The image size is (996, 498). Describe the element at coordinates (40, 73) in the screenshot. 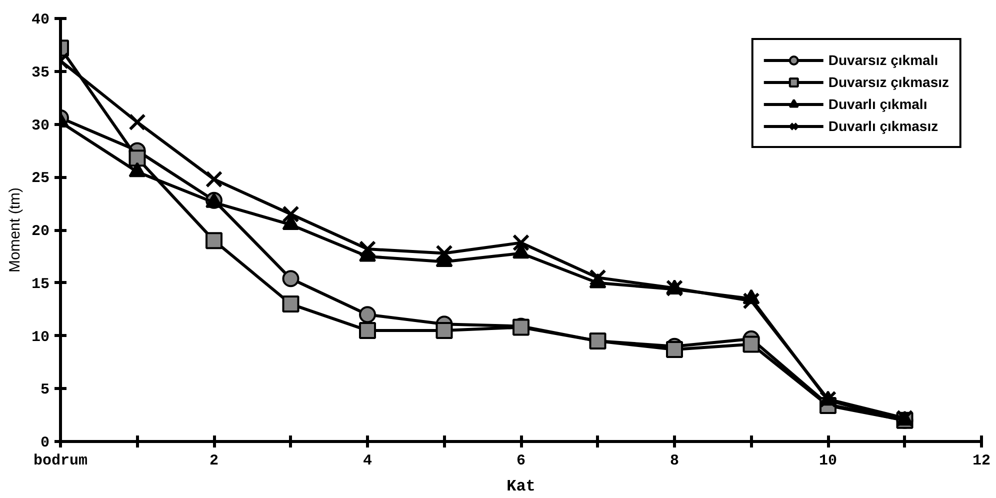

I see `y-tick-label: 35` at that location.